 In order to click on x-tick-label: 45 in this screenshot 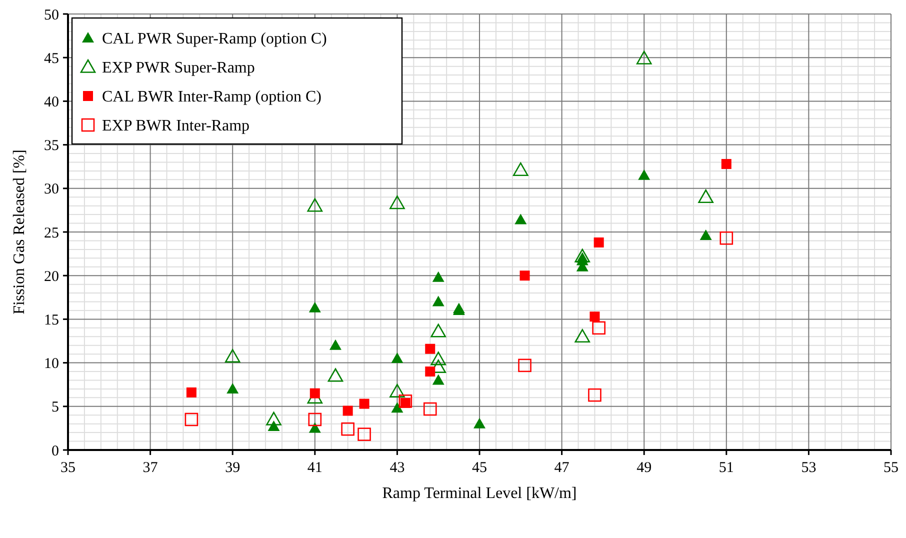, I will do `click(479, 468)`.